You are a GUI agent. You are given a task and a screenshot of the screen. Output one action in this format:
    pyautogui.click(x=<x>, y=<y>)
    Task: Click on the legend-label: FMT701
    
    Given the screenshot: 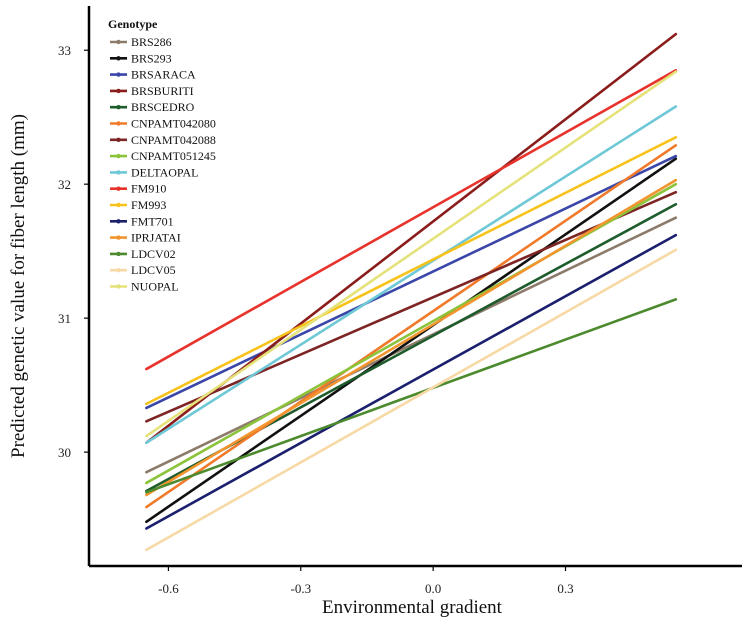 What is the action you would take?
    pyautogui.click(x=152, y=221)
    